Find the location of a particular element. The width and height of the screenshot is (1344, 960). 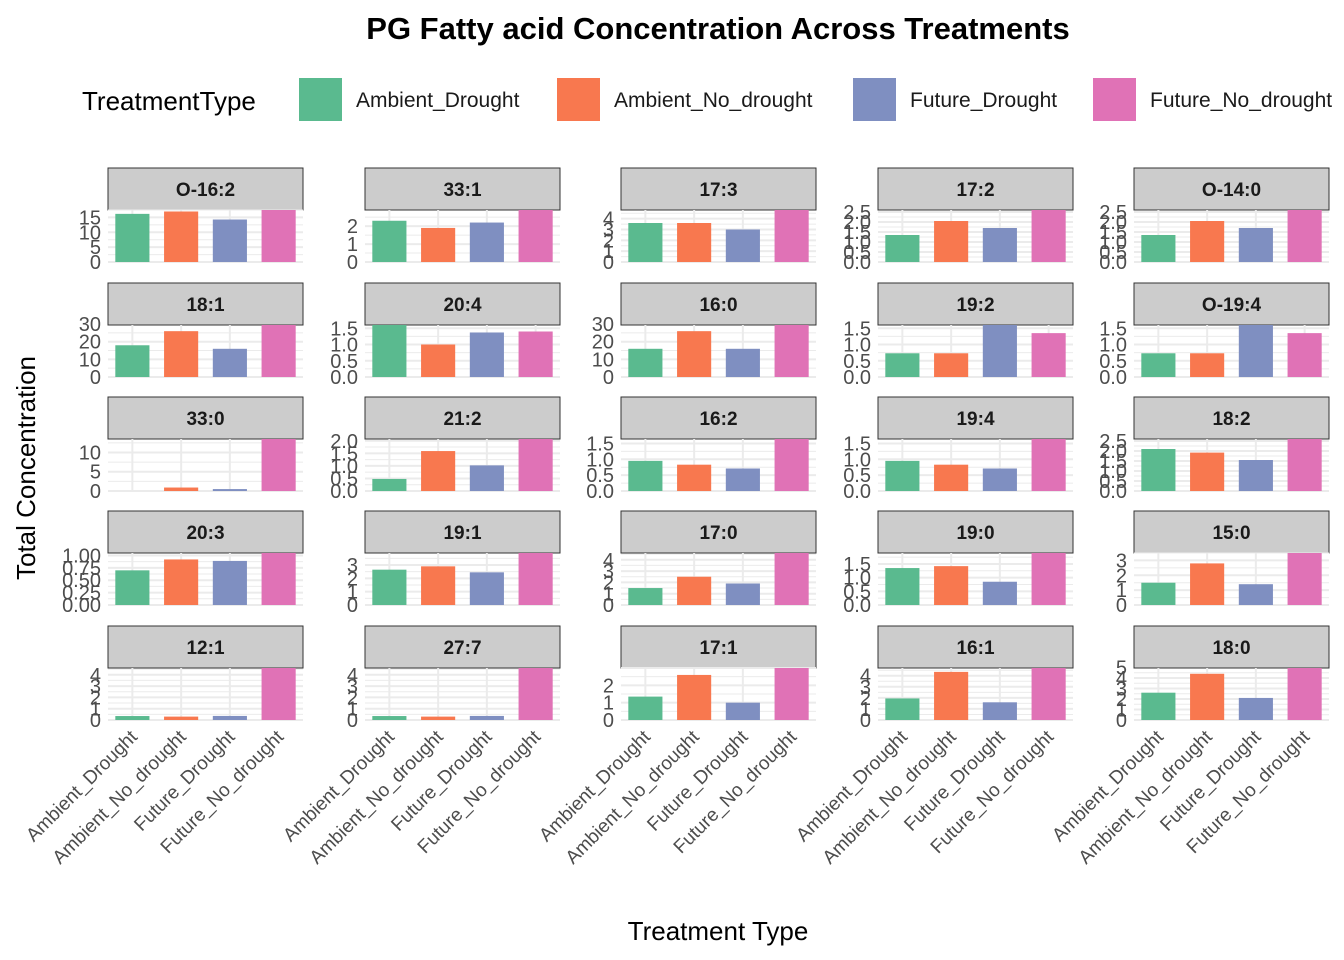

facet-label: 16:0 is located at coordinates (718, 305).